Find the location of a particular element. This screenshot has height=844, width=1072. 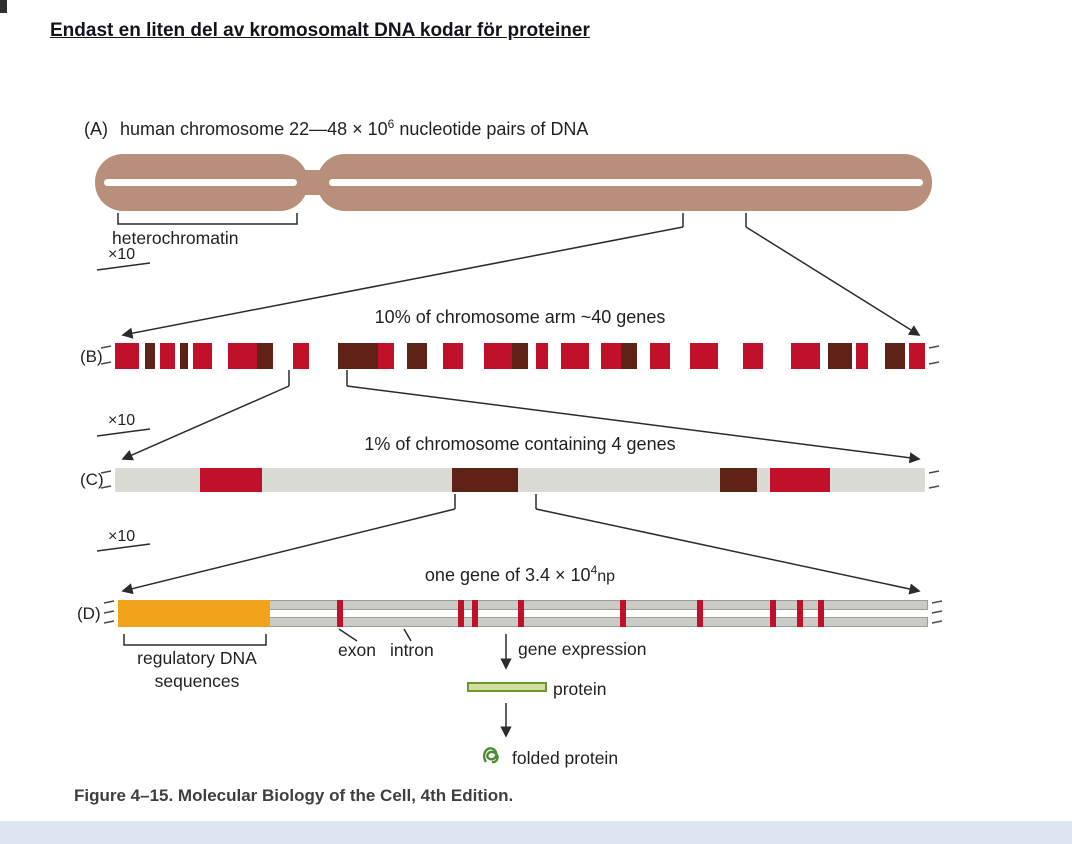

panel-d-letter: (D) is located at coordinates (89, 613).